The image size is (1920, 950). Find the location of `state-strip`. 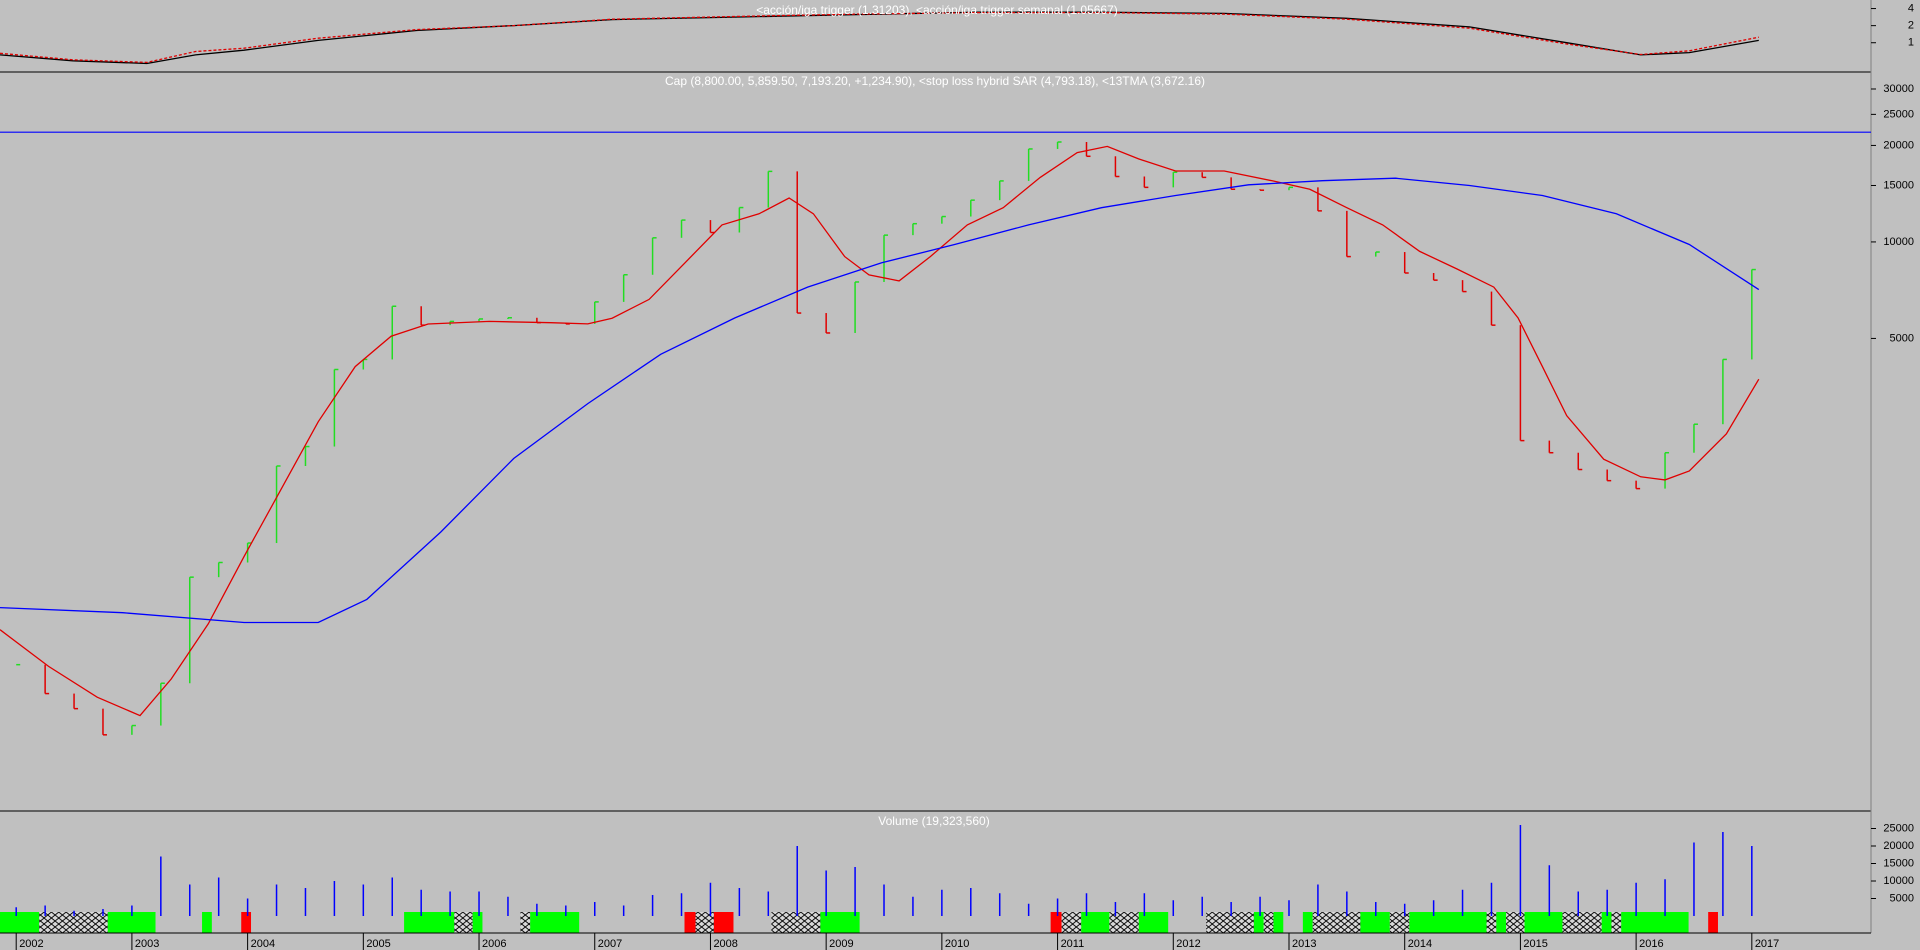

state-strip is located at coordinates (885, 922).